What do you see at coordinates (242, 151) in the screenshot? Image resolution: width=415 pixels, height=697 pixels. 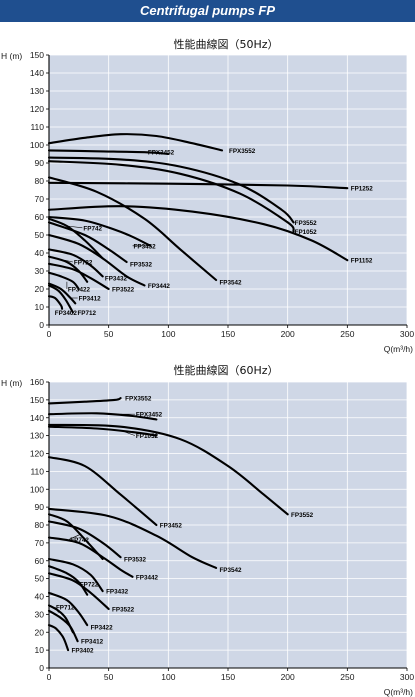 I see `chart1-series-label-fpx3552: FPX3552` at bounding box center [242, 151].